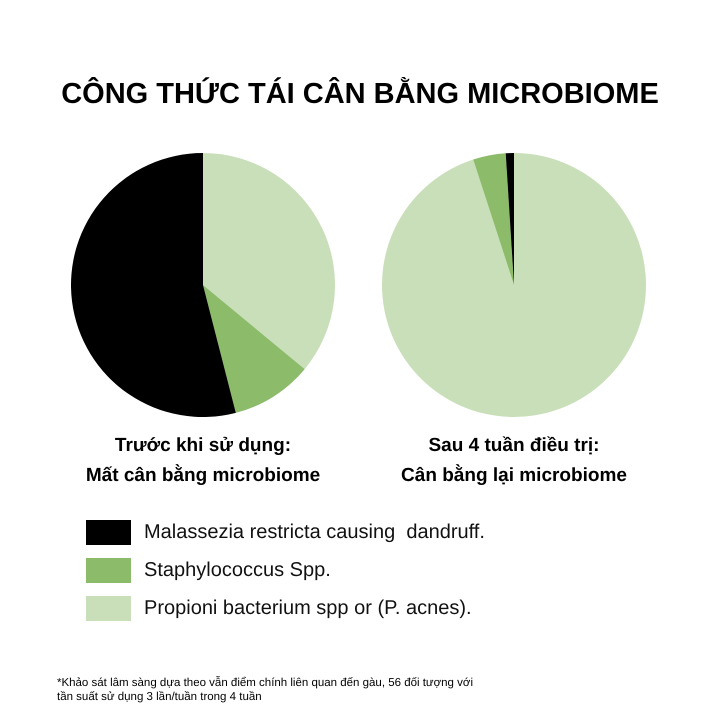 The image size is (720, 720). Describe the element at coordinates (308, 608) in the screenshot. I see `legend-label: Propioni bacterium spp or (P. acnes).` at that location.